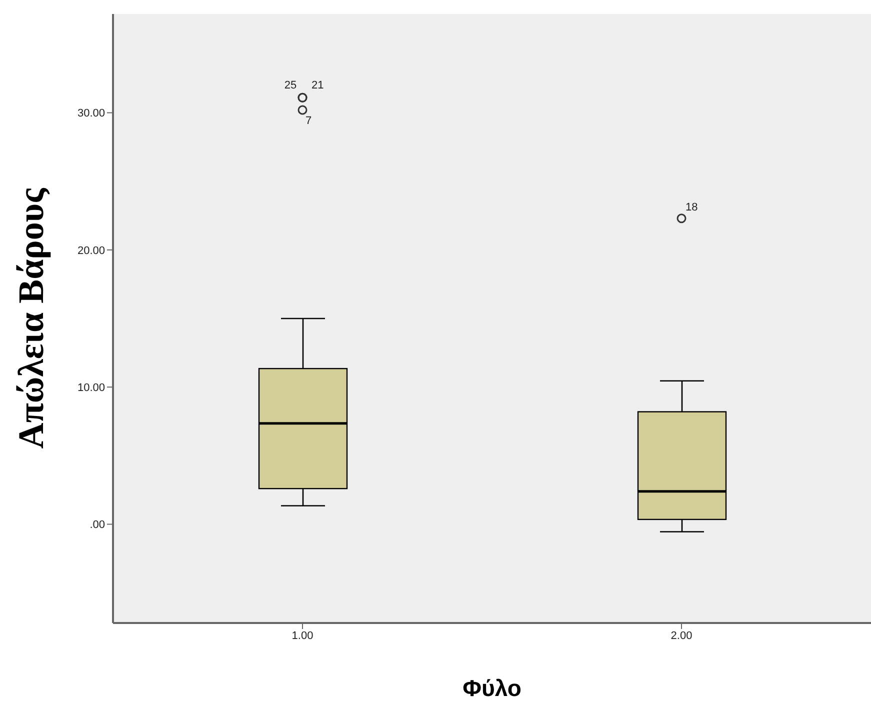  I want to click on x-tick-label: 2.00, so click(681, 636).